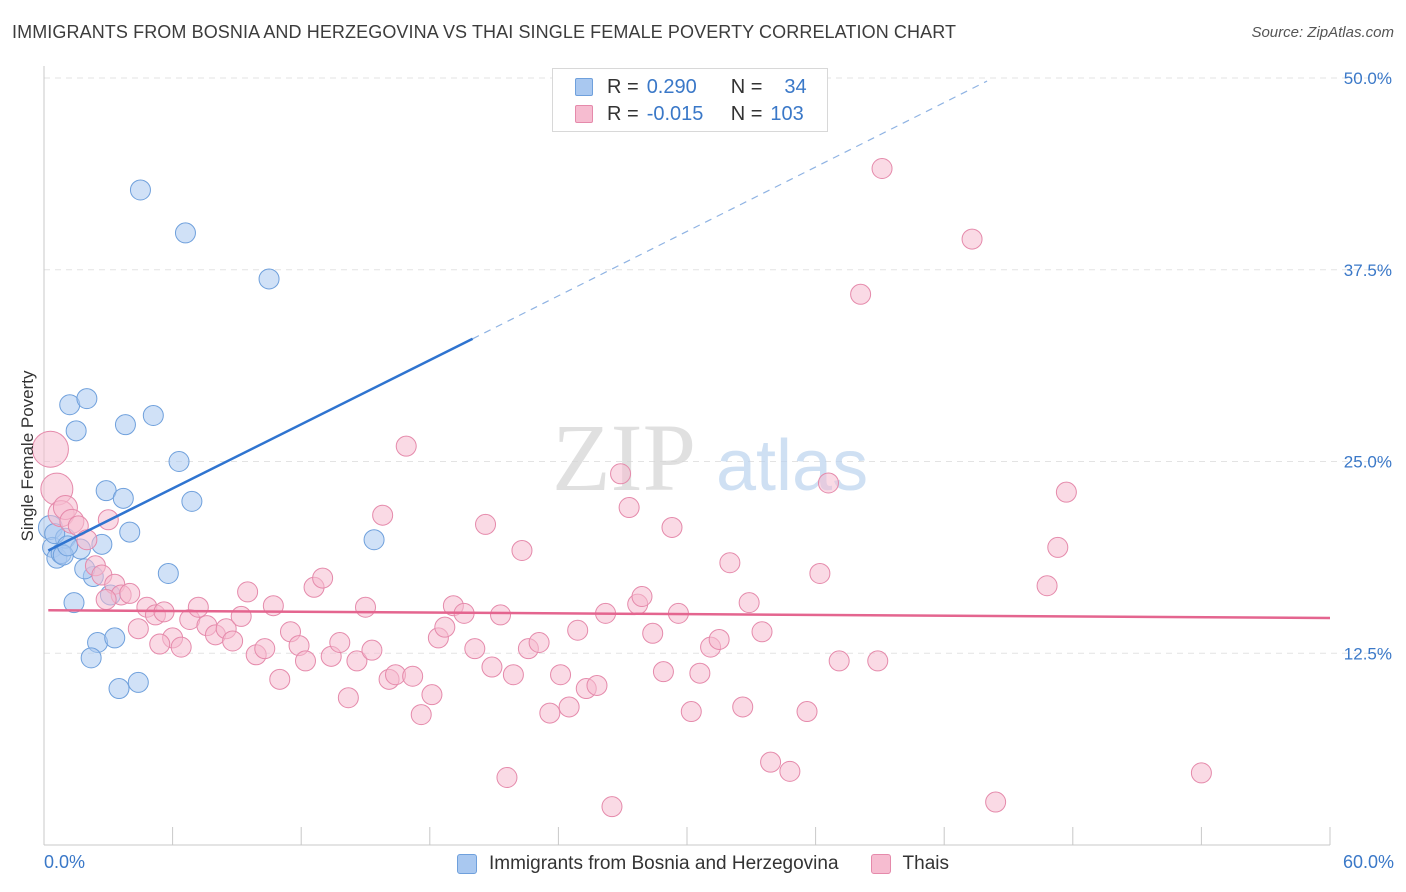 This screenshot has height=892, width=1406. I want to click on bosnia-legend-swatch, so click(466, 864).